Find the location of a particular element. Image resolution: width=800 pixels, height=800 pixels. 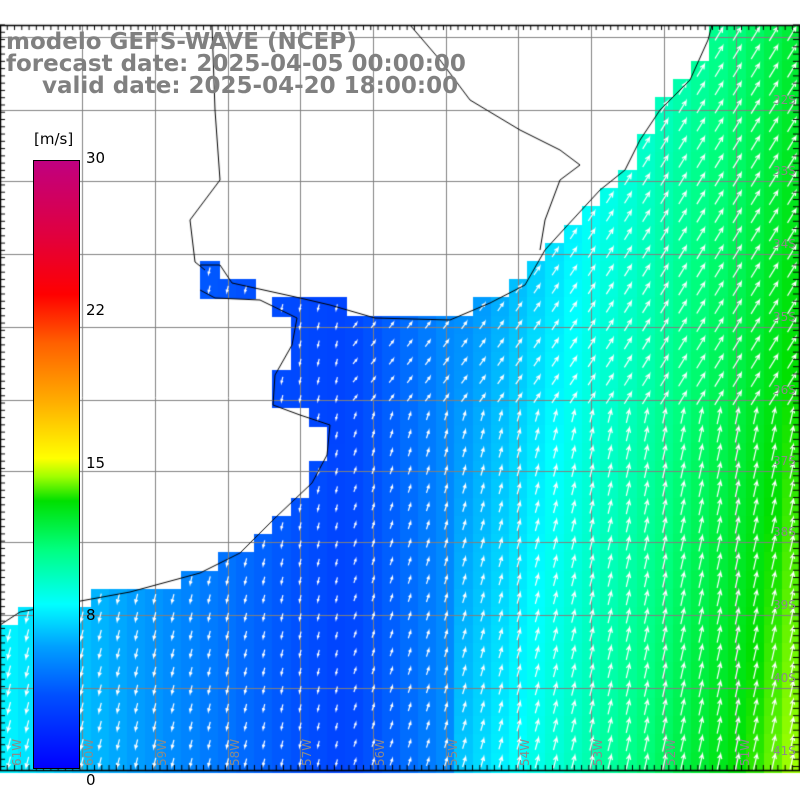

latitude-label: 41S is located at coordinates (784, 751).